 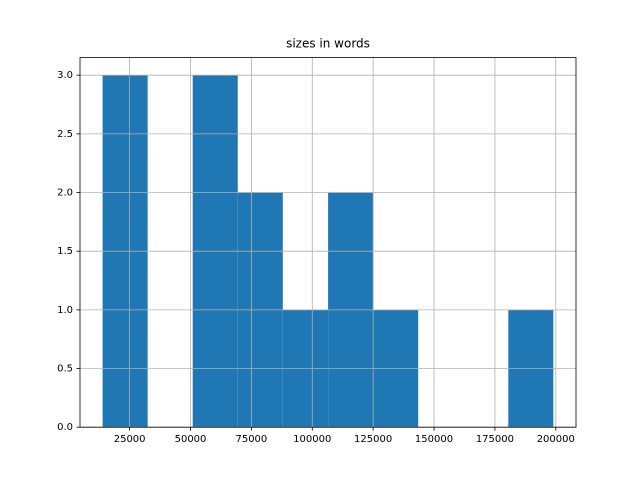 I want to click on x-tick-label: 175000, so click(x=495, y=439).